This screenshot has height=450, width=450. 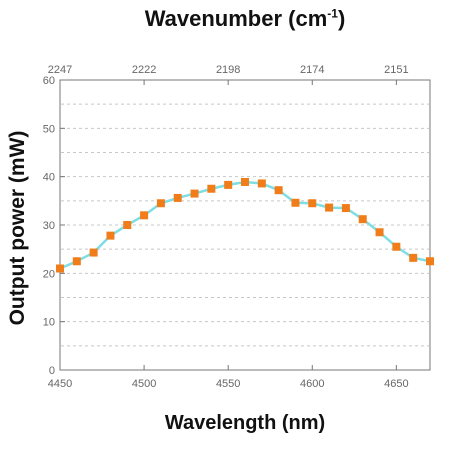 I want to click on top-tick-label: 2198, so click(x=228, y=70).